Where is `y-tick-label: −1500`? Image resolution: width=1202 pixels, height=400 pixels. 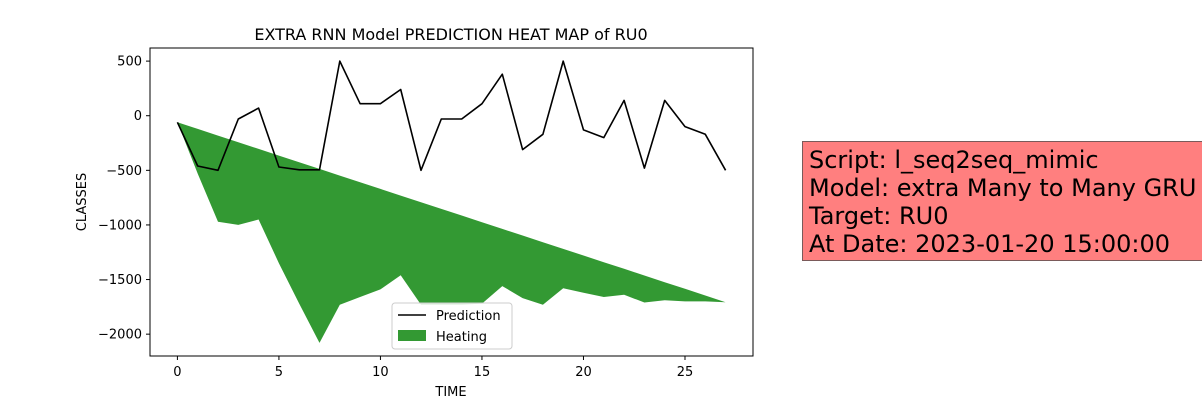
y-tick-label: −1500 is located at coordinates (120, 280).